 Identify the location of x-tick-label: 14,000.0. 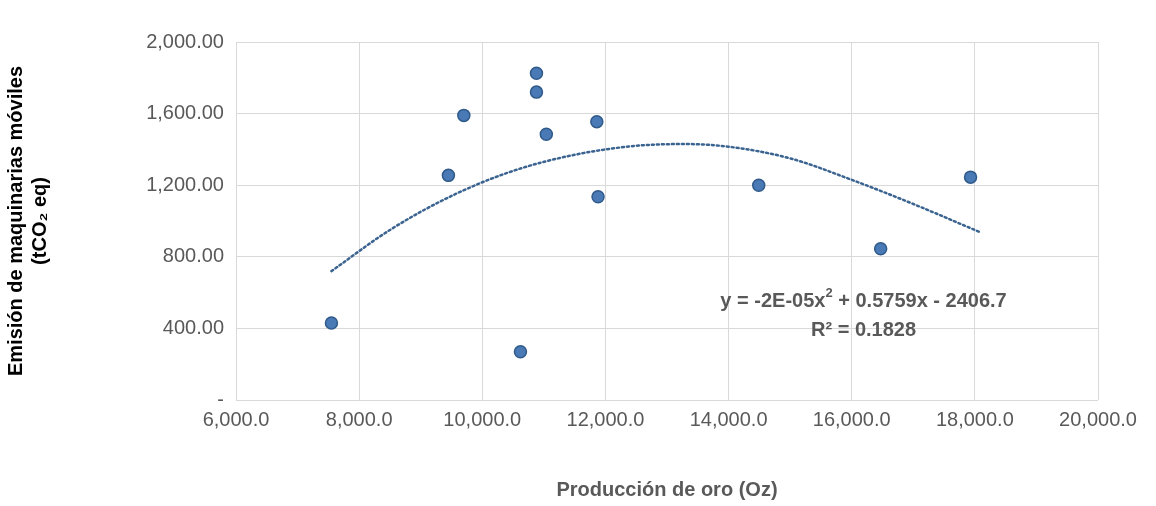
(728, 418).